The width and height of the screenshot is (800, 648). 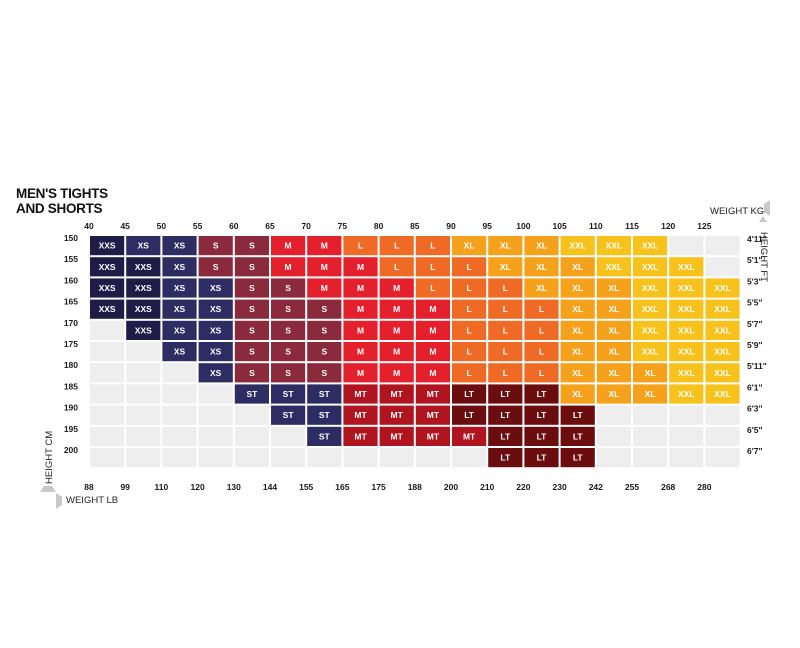 I want to click on size-cell-label: XS, so click(x=216, y=373).